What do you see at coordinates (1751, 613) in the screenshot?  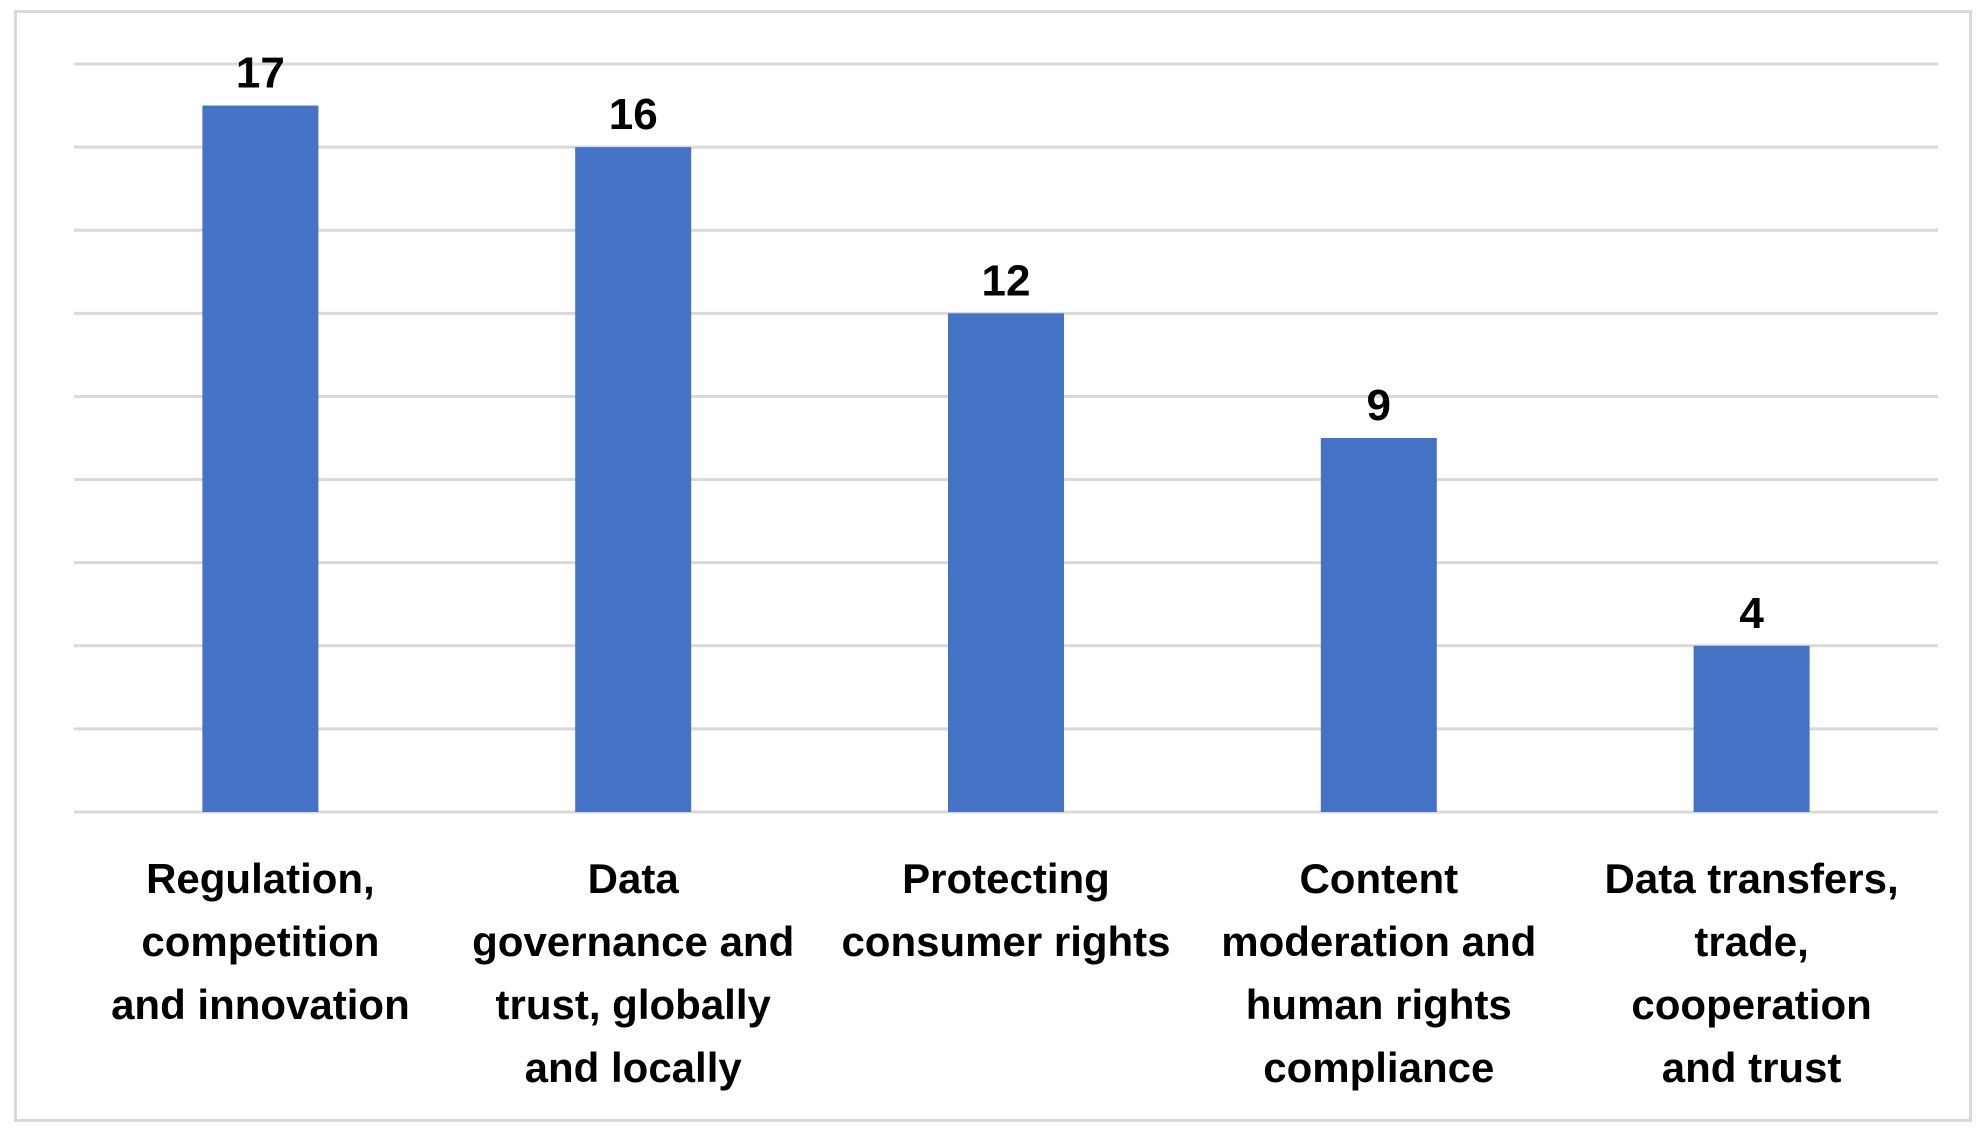 I see `data-label-5: 4` at bounding box center [1751, 613].